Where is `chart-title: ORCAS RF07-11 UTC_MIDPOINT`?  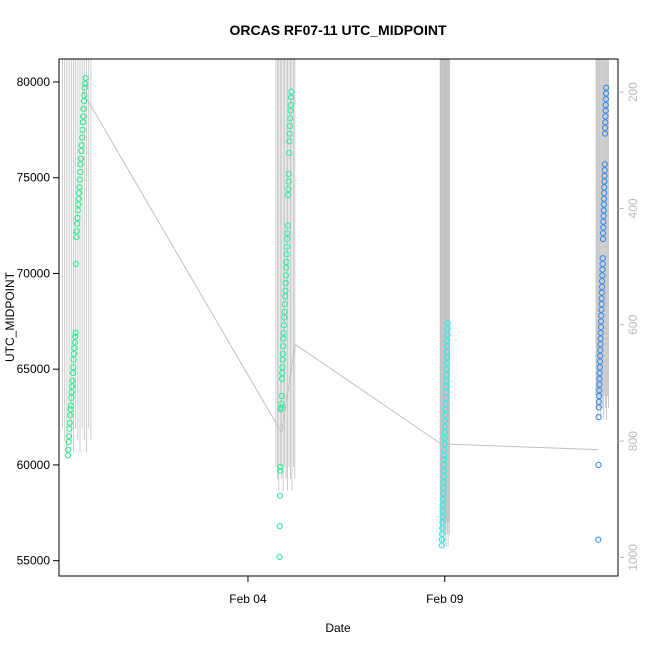 chart-title: ORCAS RF07-11 UTC_MIDPOINT is located at coordinates (337, 30).